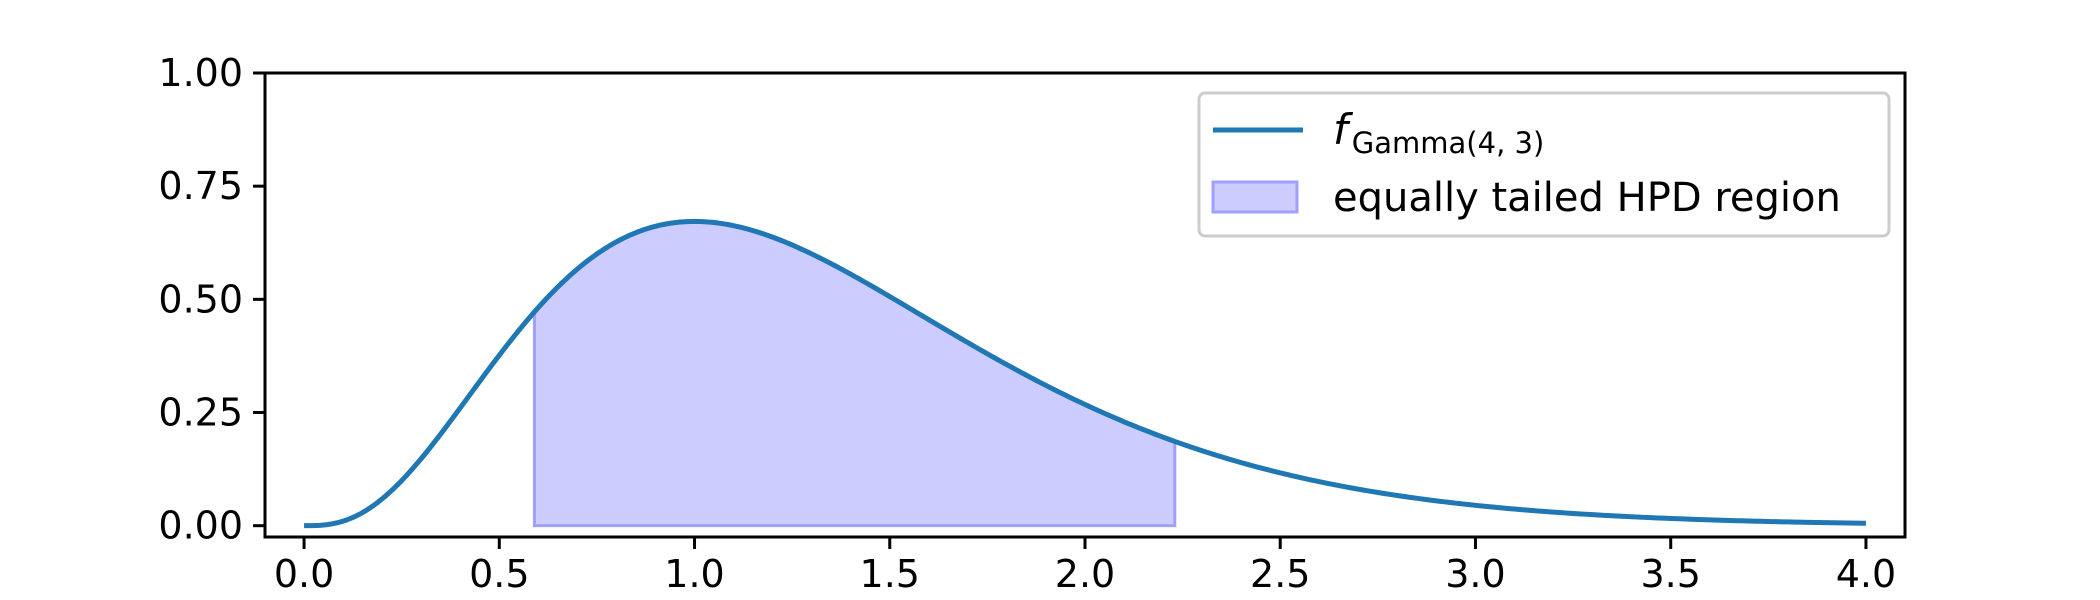 The height and width of the screenshot is (600, 2100). I want to click on x-tick-label: 3.5, so click(1670, 574).